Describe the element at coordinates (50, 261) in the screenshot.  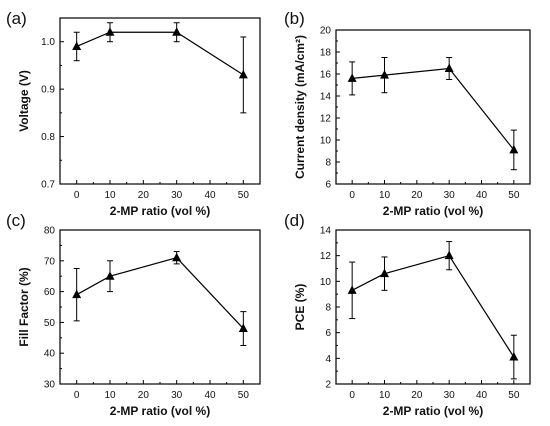
I see `y-tick-label: 70` at that location.